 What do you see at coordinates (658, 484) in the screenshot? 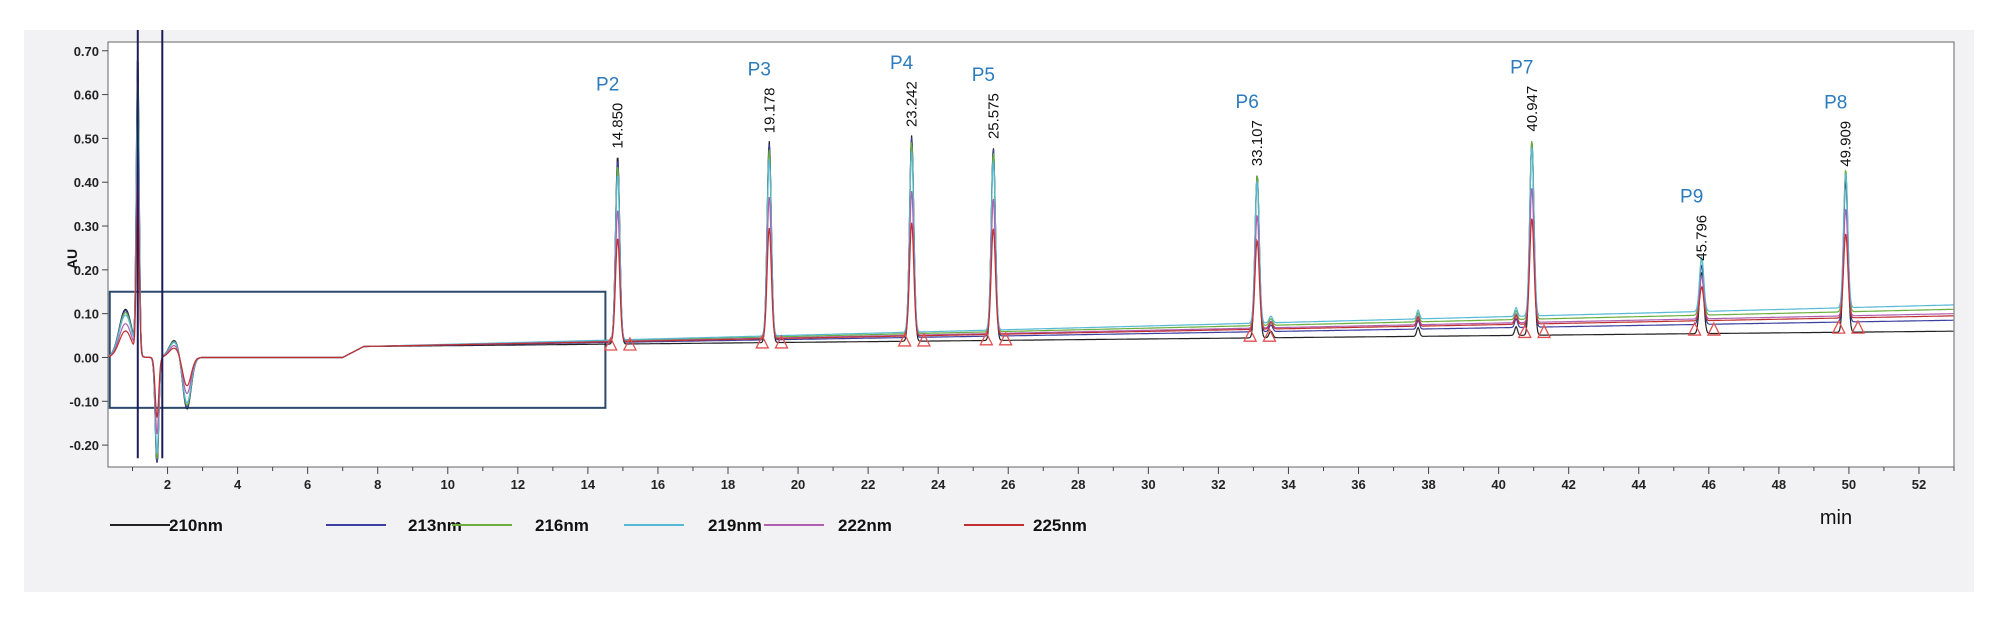
I see `x-tick-label: 16` at bounding box center [658, 484].